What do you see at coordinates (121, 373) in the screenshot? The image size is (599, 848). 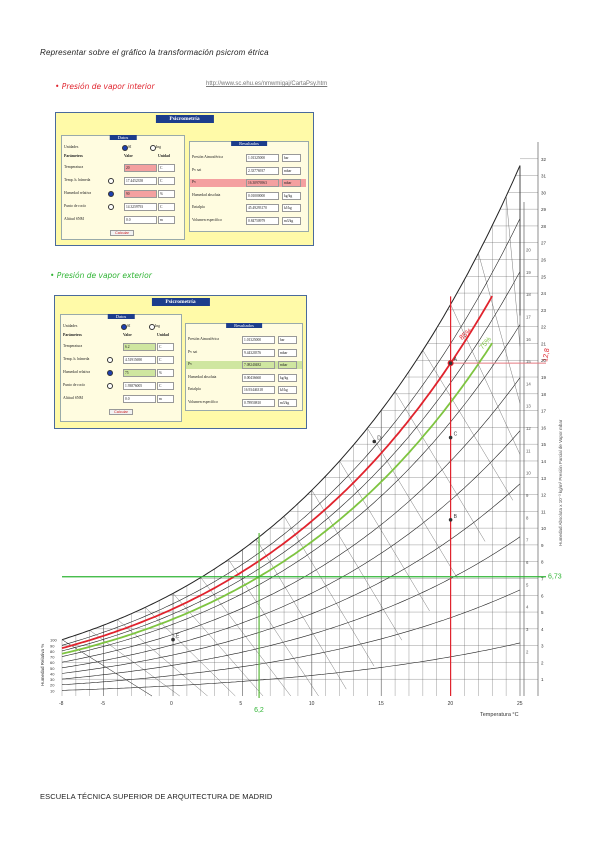 I see `input-row: Humedad relativa 75%` at bounding box center [121, 373].